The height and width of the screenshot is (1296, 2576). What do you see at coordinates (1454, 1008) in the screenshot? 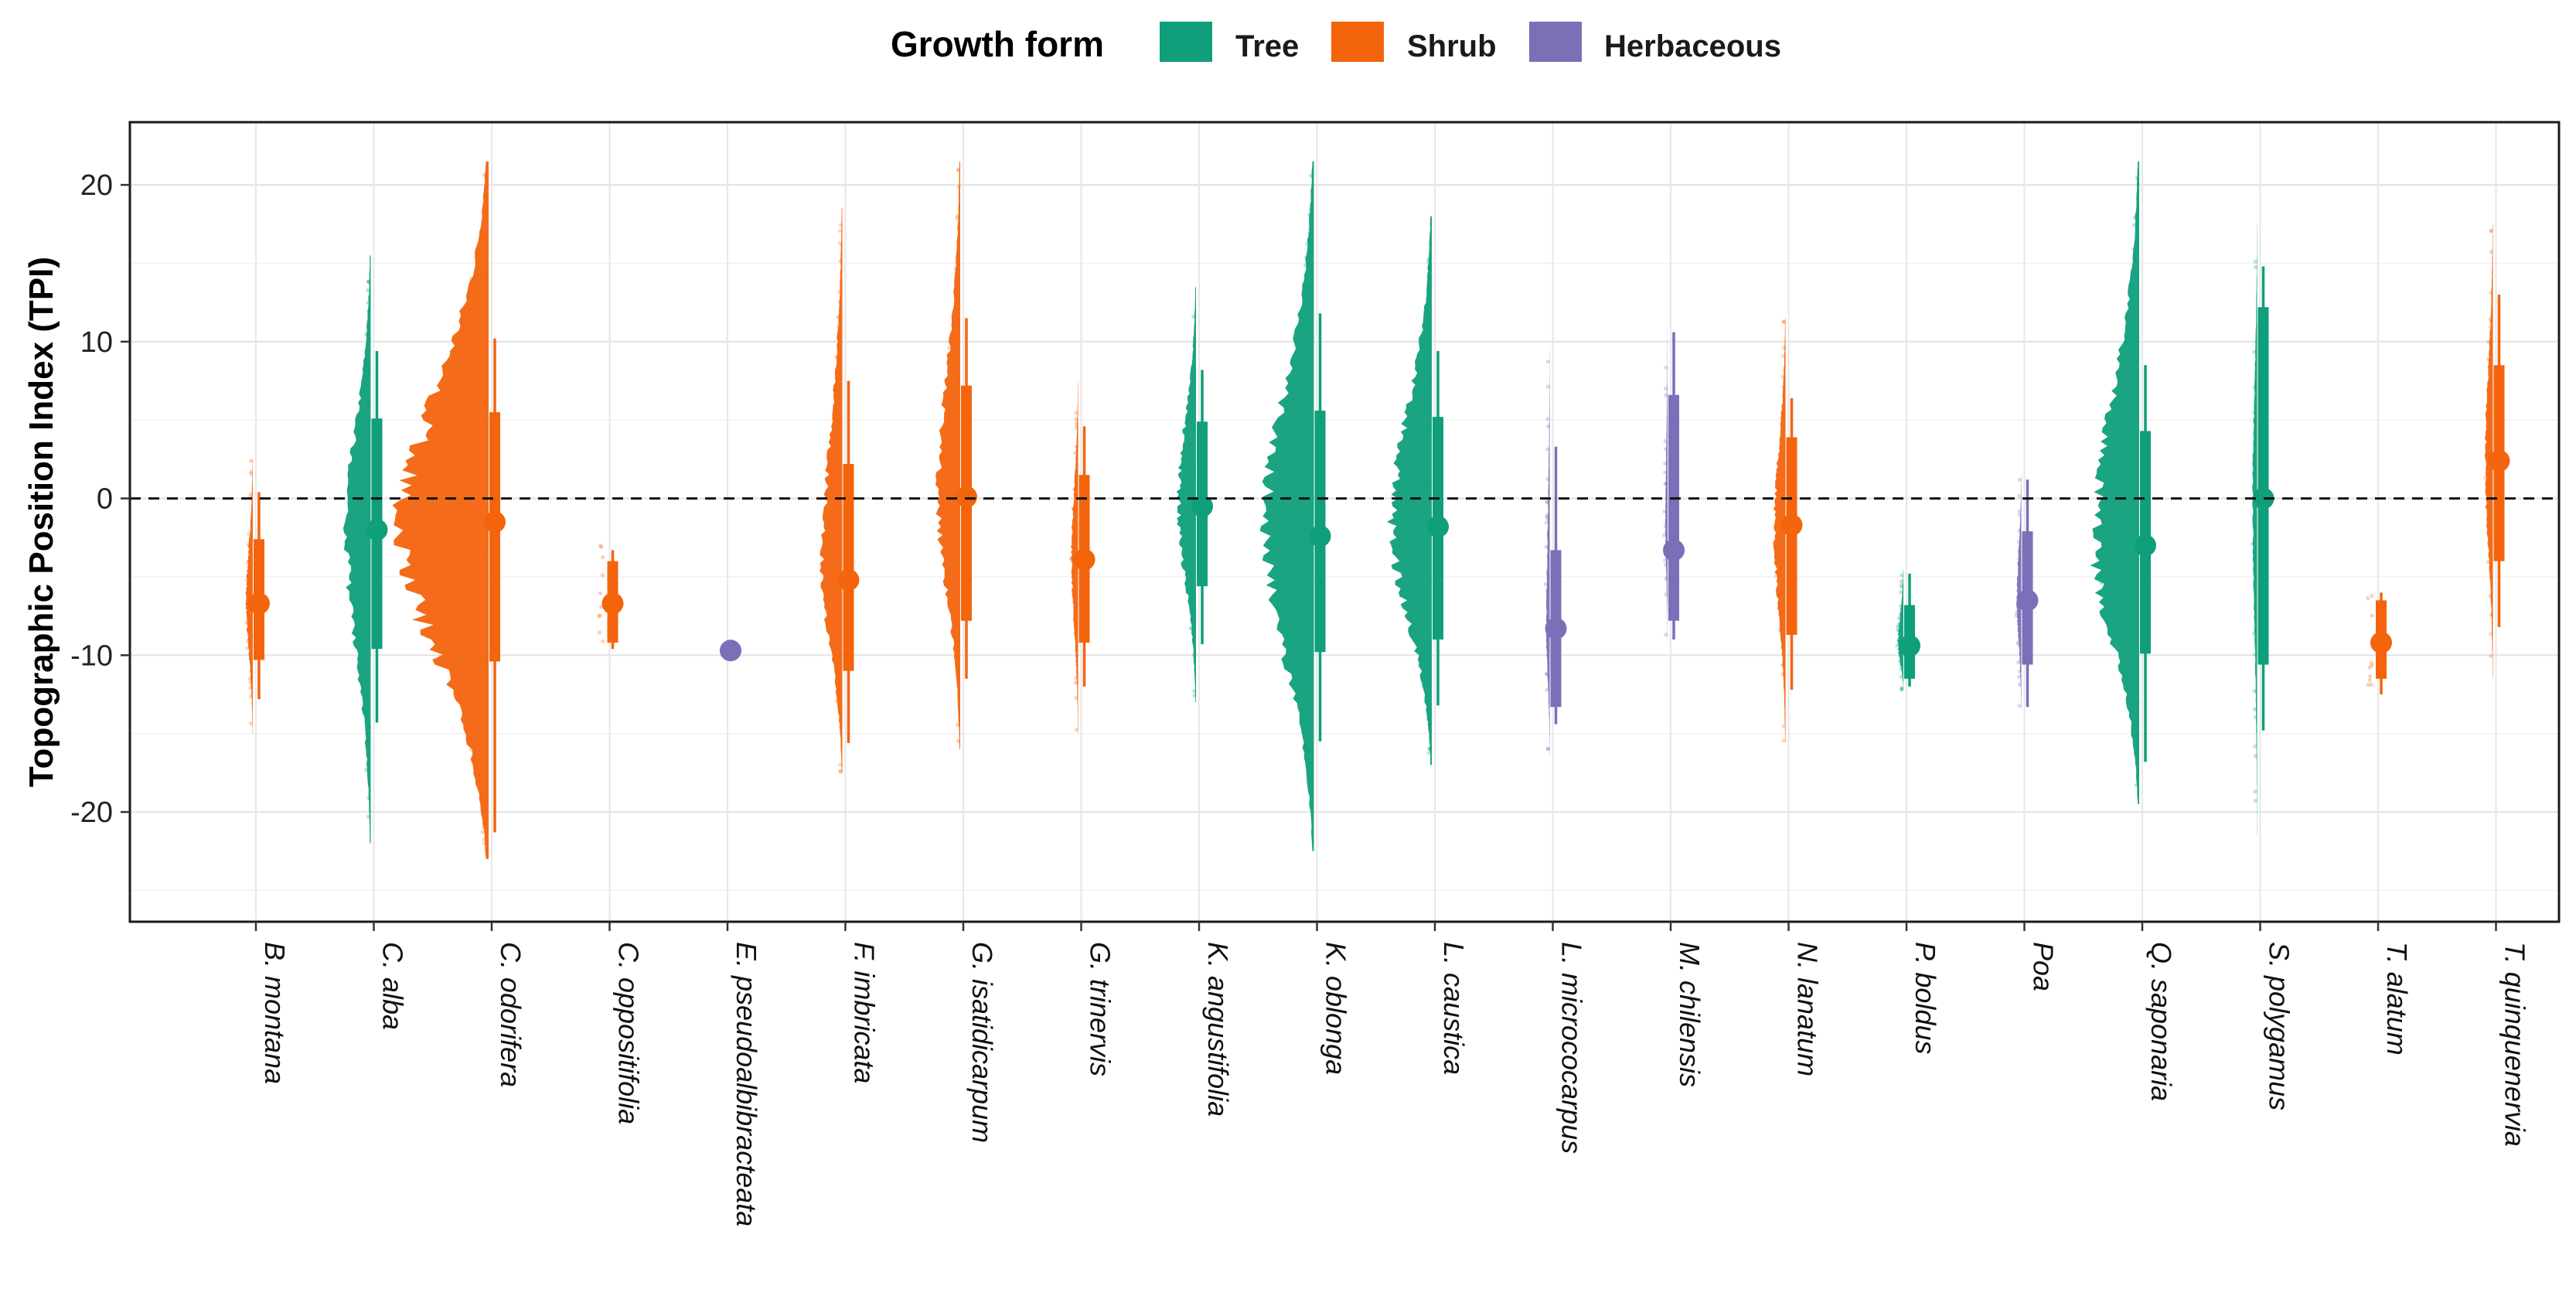
I see `x-tick-label: L. caustica` at bounding box center [1454, 1008].